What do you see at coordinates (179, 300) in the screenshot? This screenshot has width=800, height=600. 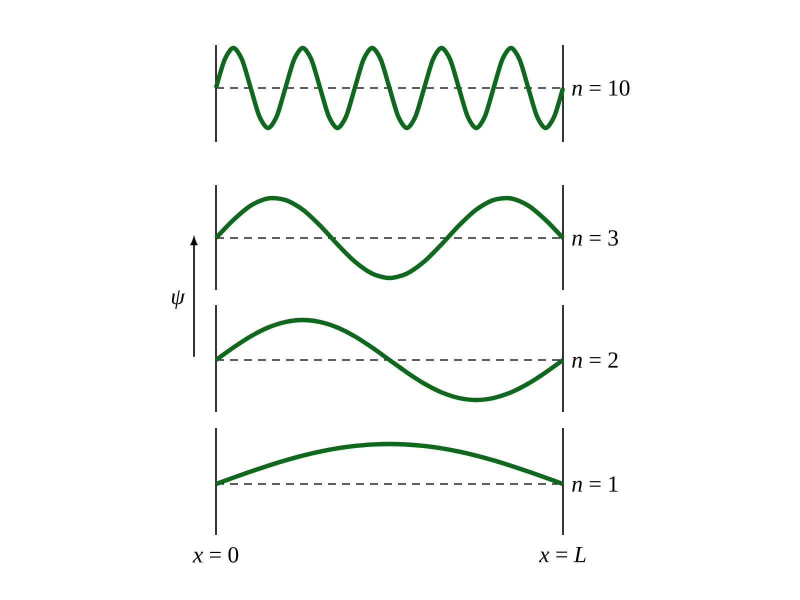 I see `y-axis-title: ψ` at bounding box center [179, 300].